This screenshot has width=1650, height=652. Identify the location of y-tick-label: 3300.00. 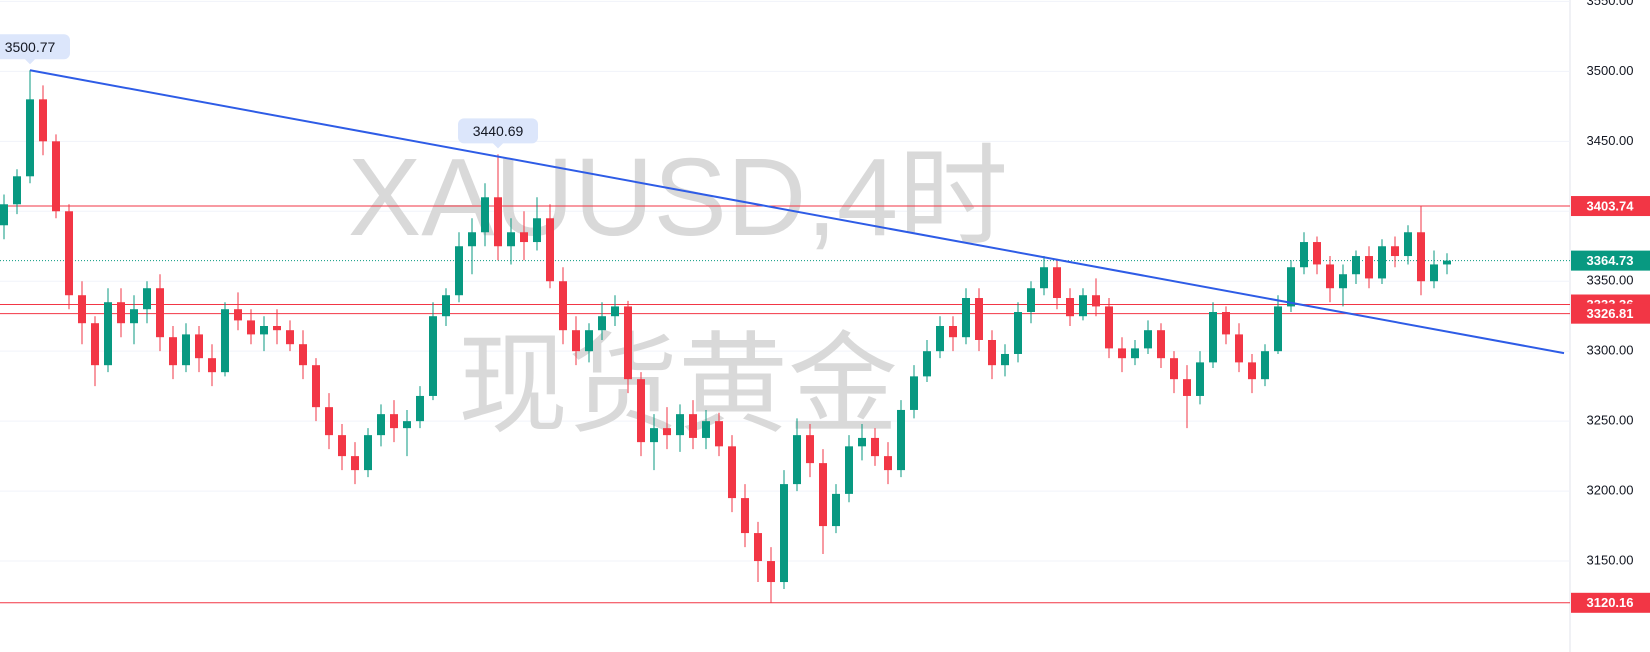
(1610, 350).